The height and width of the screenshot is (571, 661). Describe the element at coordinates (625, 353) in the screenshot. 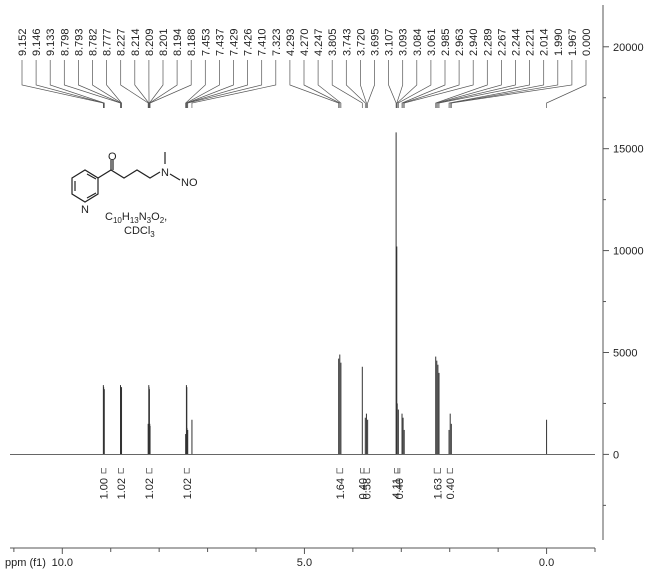

I see `y-tick-label: 5000` at that location.